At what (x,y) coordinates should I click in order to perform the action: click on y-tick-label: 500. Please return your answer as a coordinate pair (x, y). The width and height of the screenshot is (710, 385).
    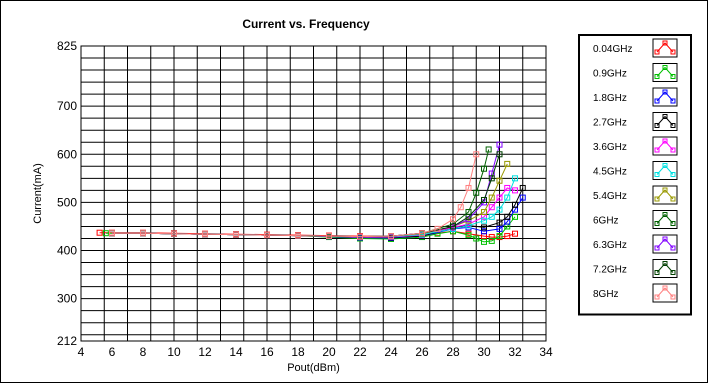
    Looking at the image, I should click on (67, 202).